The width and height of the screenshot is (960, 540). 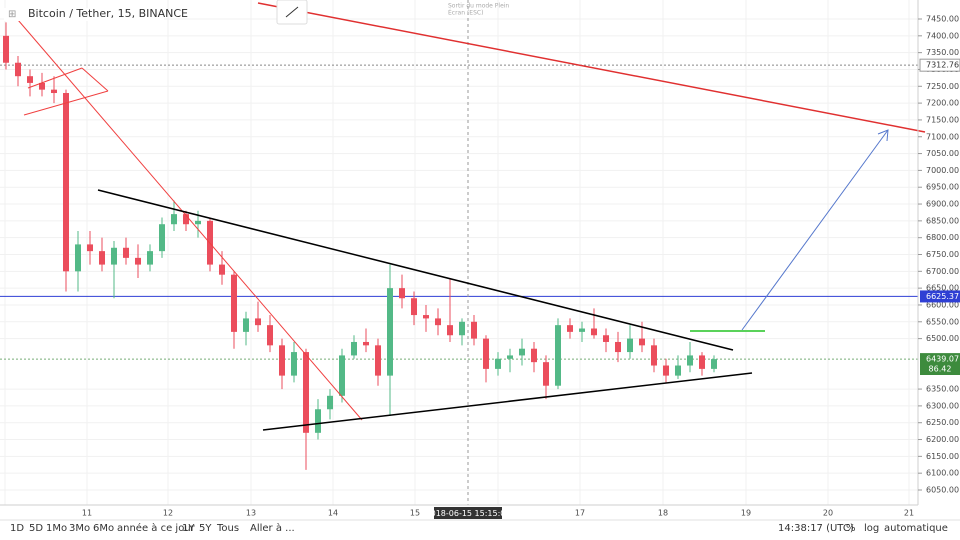 I want to click on range-button: 6Mo, so click(x=103, y=528).